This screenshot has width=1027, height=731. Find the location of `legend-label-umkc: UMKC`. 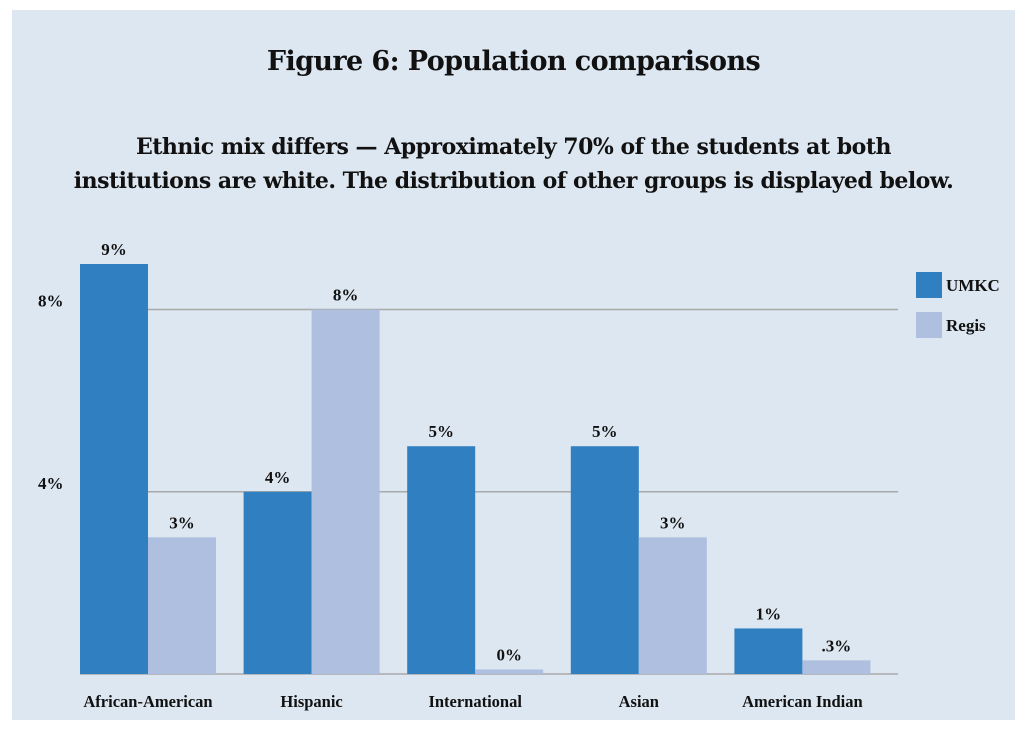

legend-label-umkc: UMKC is located at coordinates (973, 285).